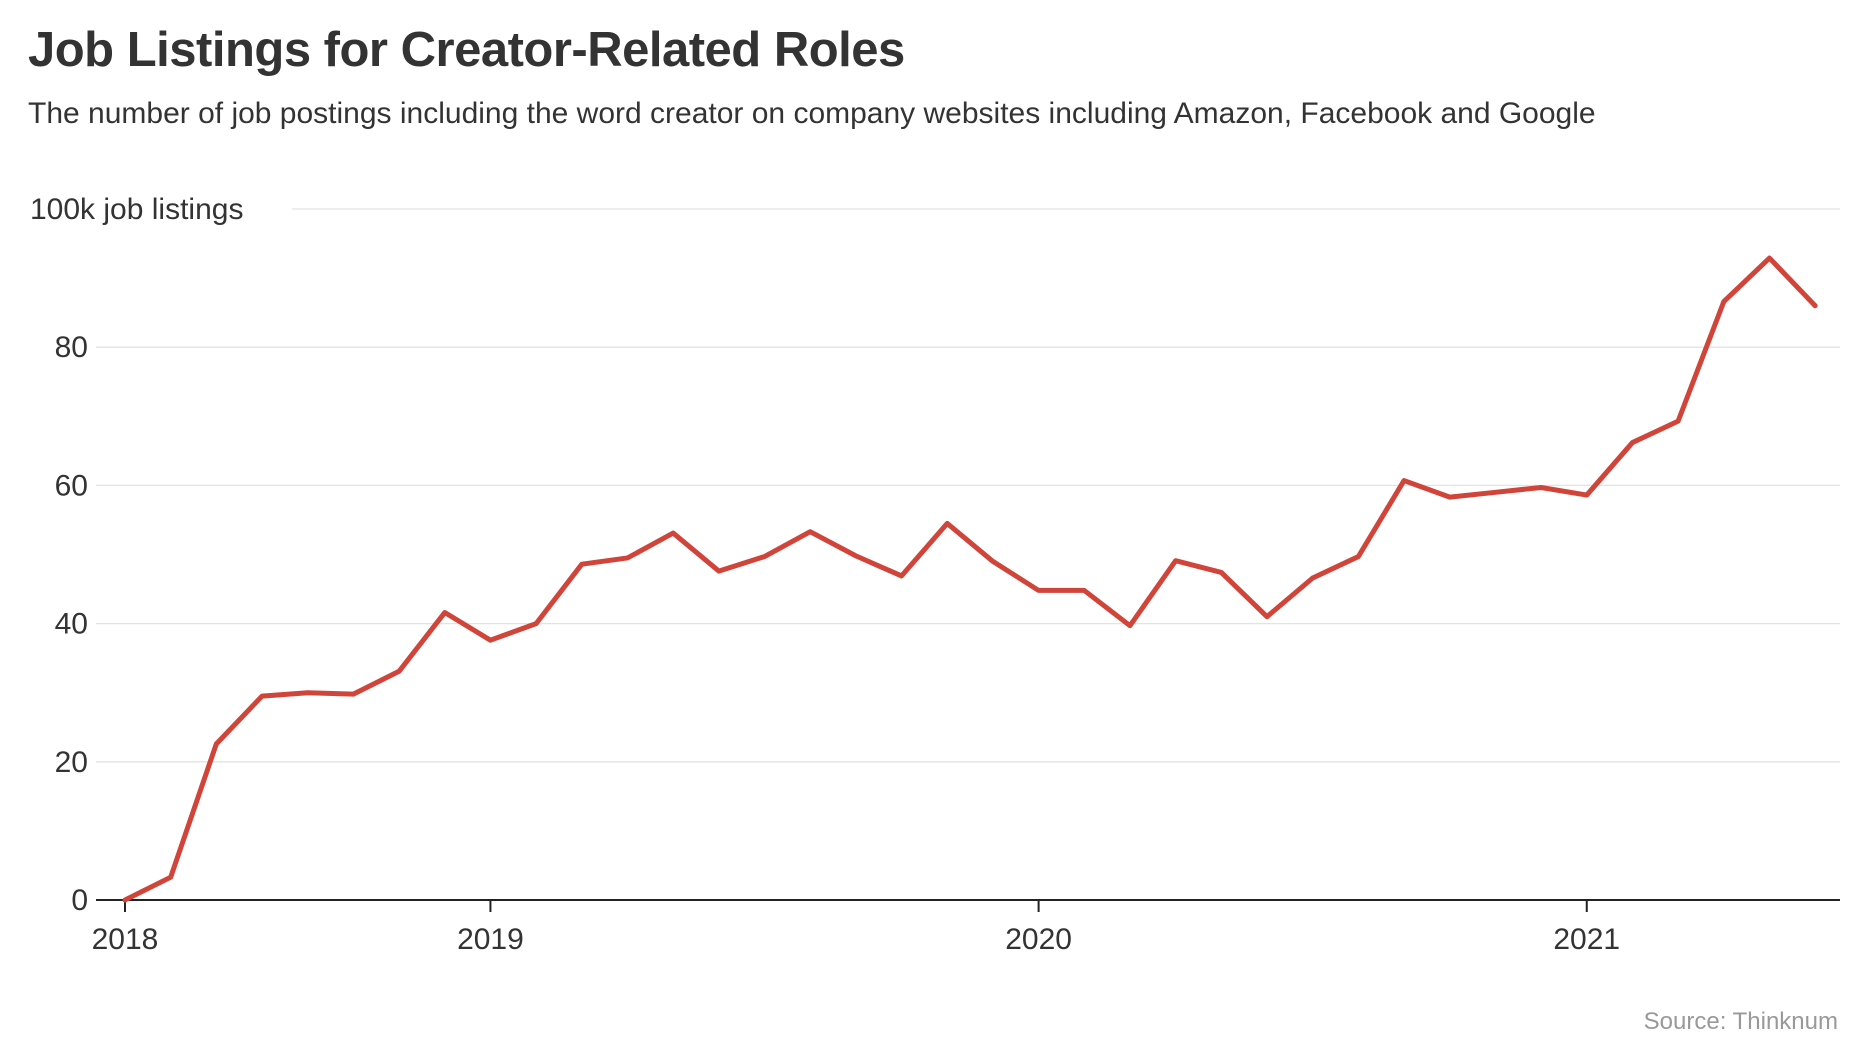  Describe the element at coordinates (71, 624) in the screenshot. I see `y-tick-label: 40` at that location.